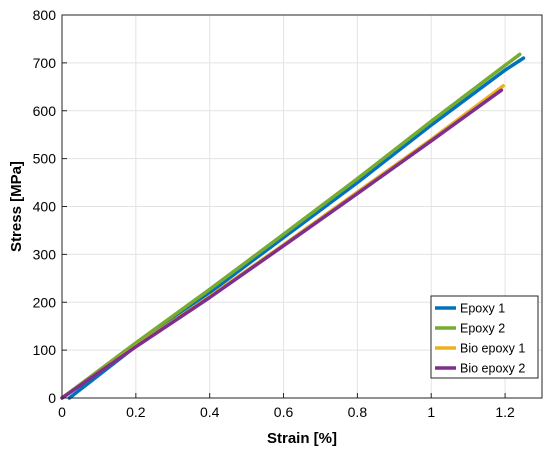 The height and width of the screenshot is (459, 550). What do you see at coordinates (482, 329) in the screenshot?
I see `legend-label-epoxy-2: Epoxy 2` at bounding box center [482, 329].